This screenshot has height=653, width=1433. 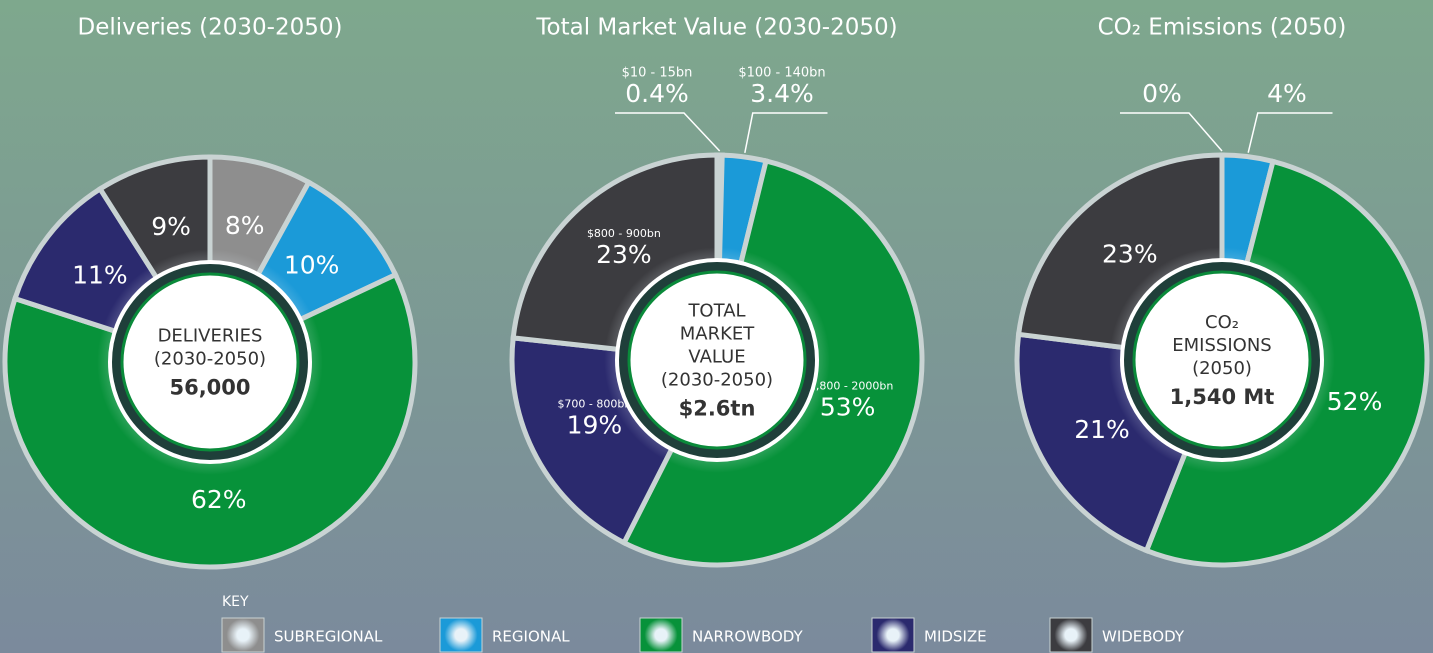 I want to click on value-label: 4%, so click(x=1287, y=93).